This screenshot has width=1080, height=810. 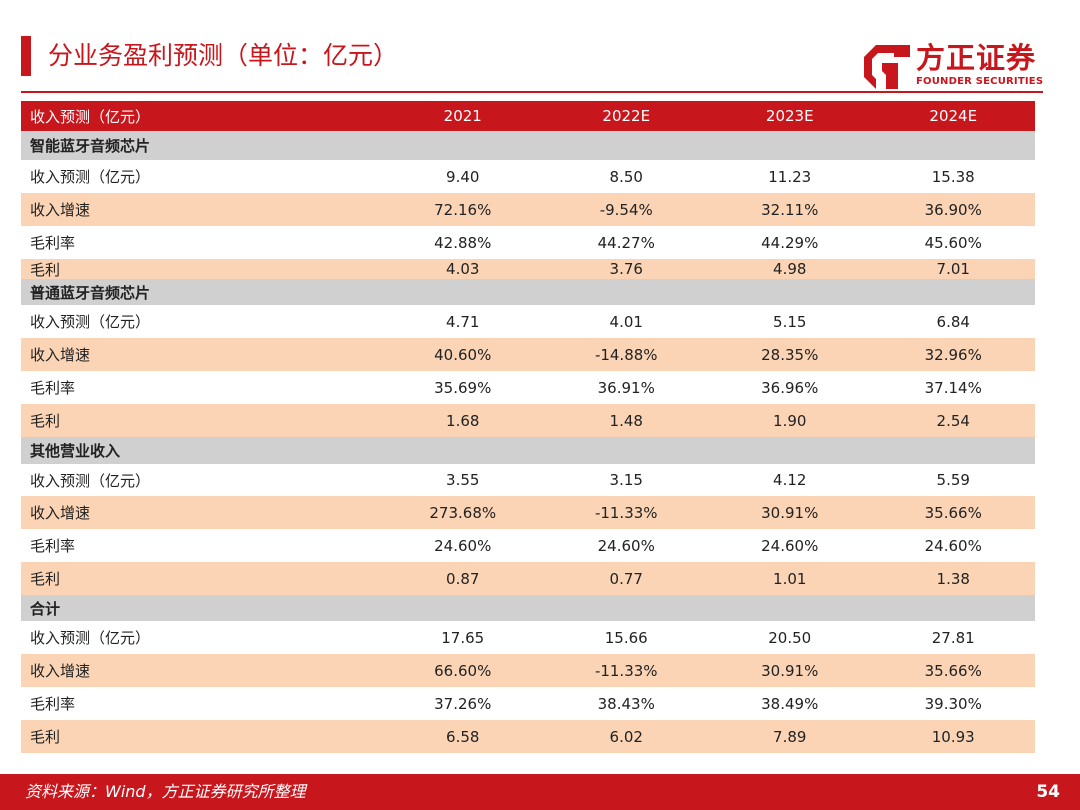 I want to click on source-note: 资料来源：Wind，方正证券研究所整理, so click(x=165, y=791).